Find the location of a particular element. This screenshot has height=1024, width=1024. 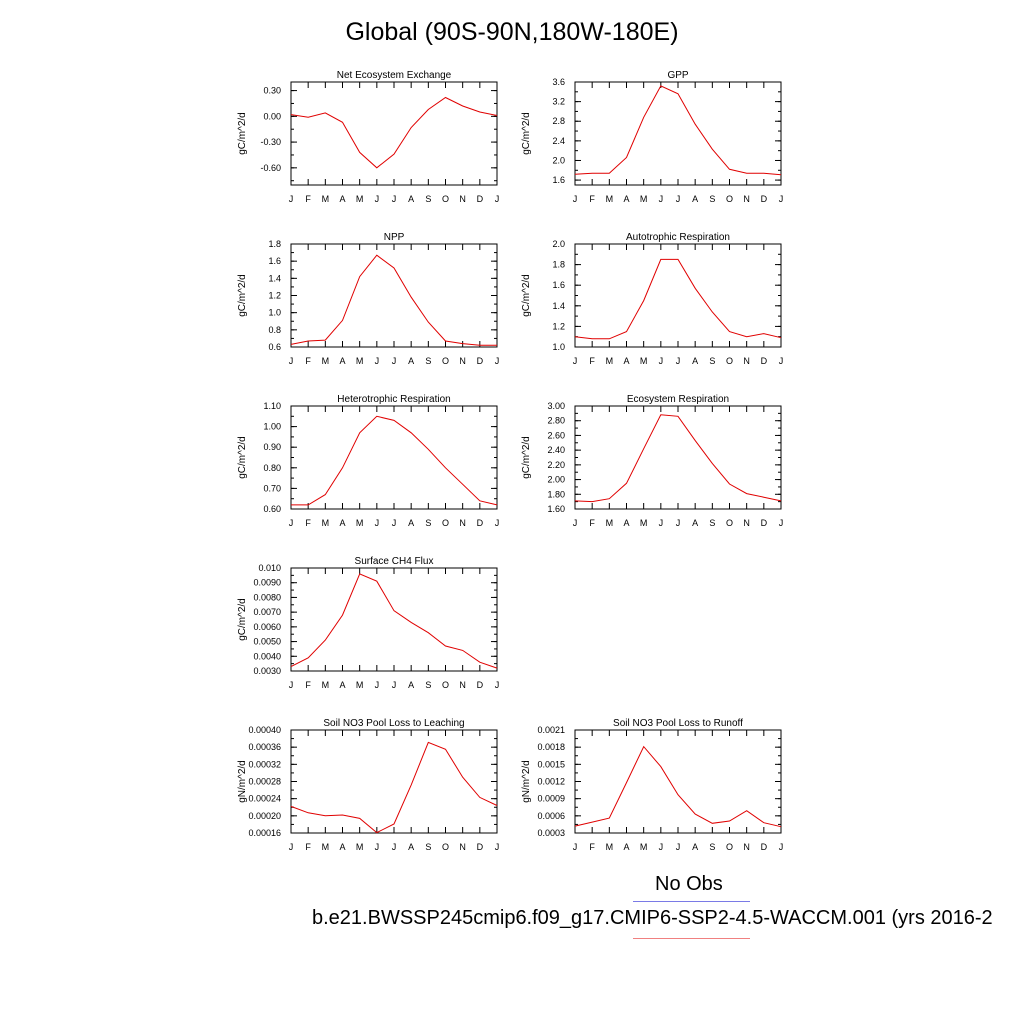

y-tick-label: 2.20 is located at coordinates (556, 465).